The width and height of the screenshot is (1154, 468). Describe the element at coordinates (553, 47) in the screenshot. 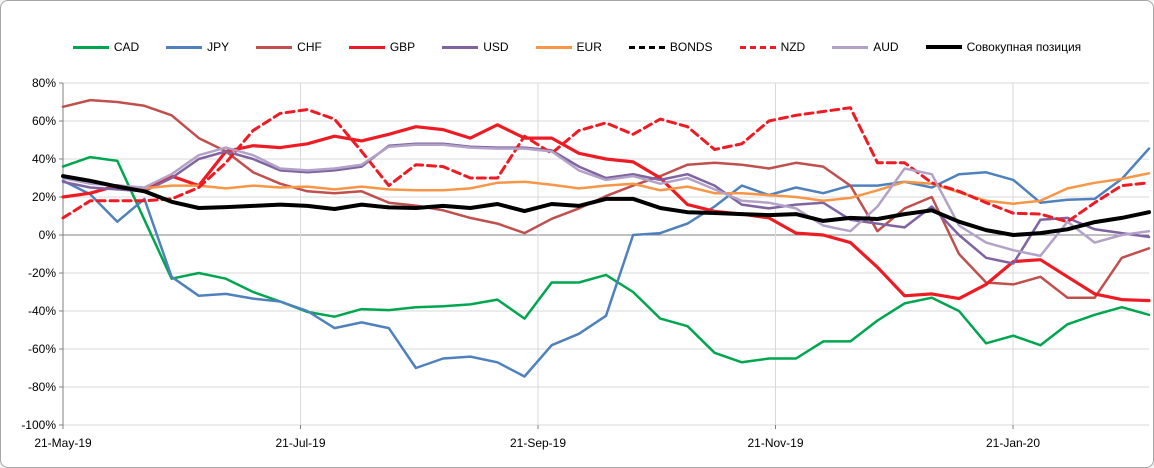

I see `legend-line-icon-eur` at that location.